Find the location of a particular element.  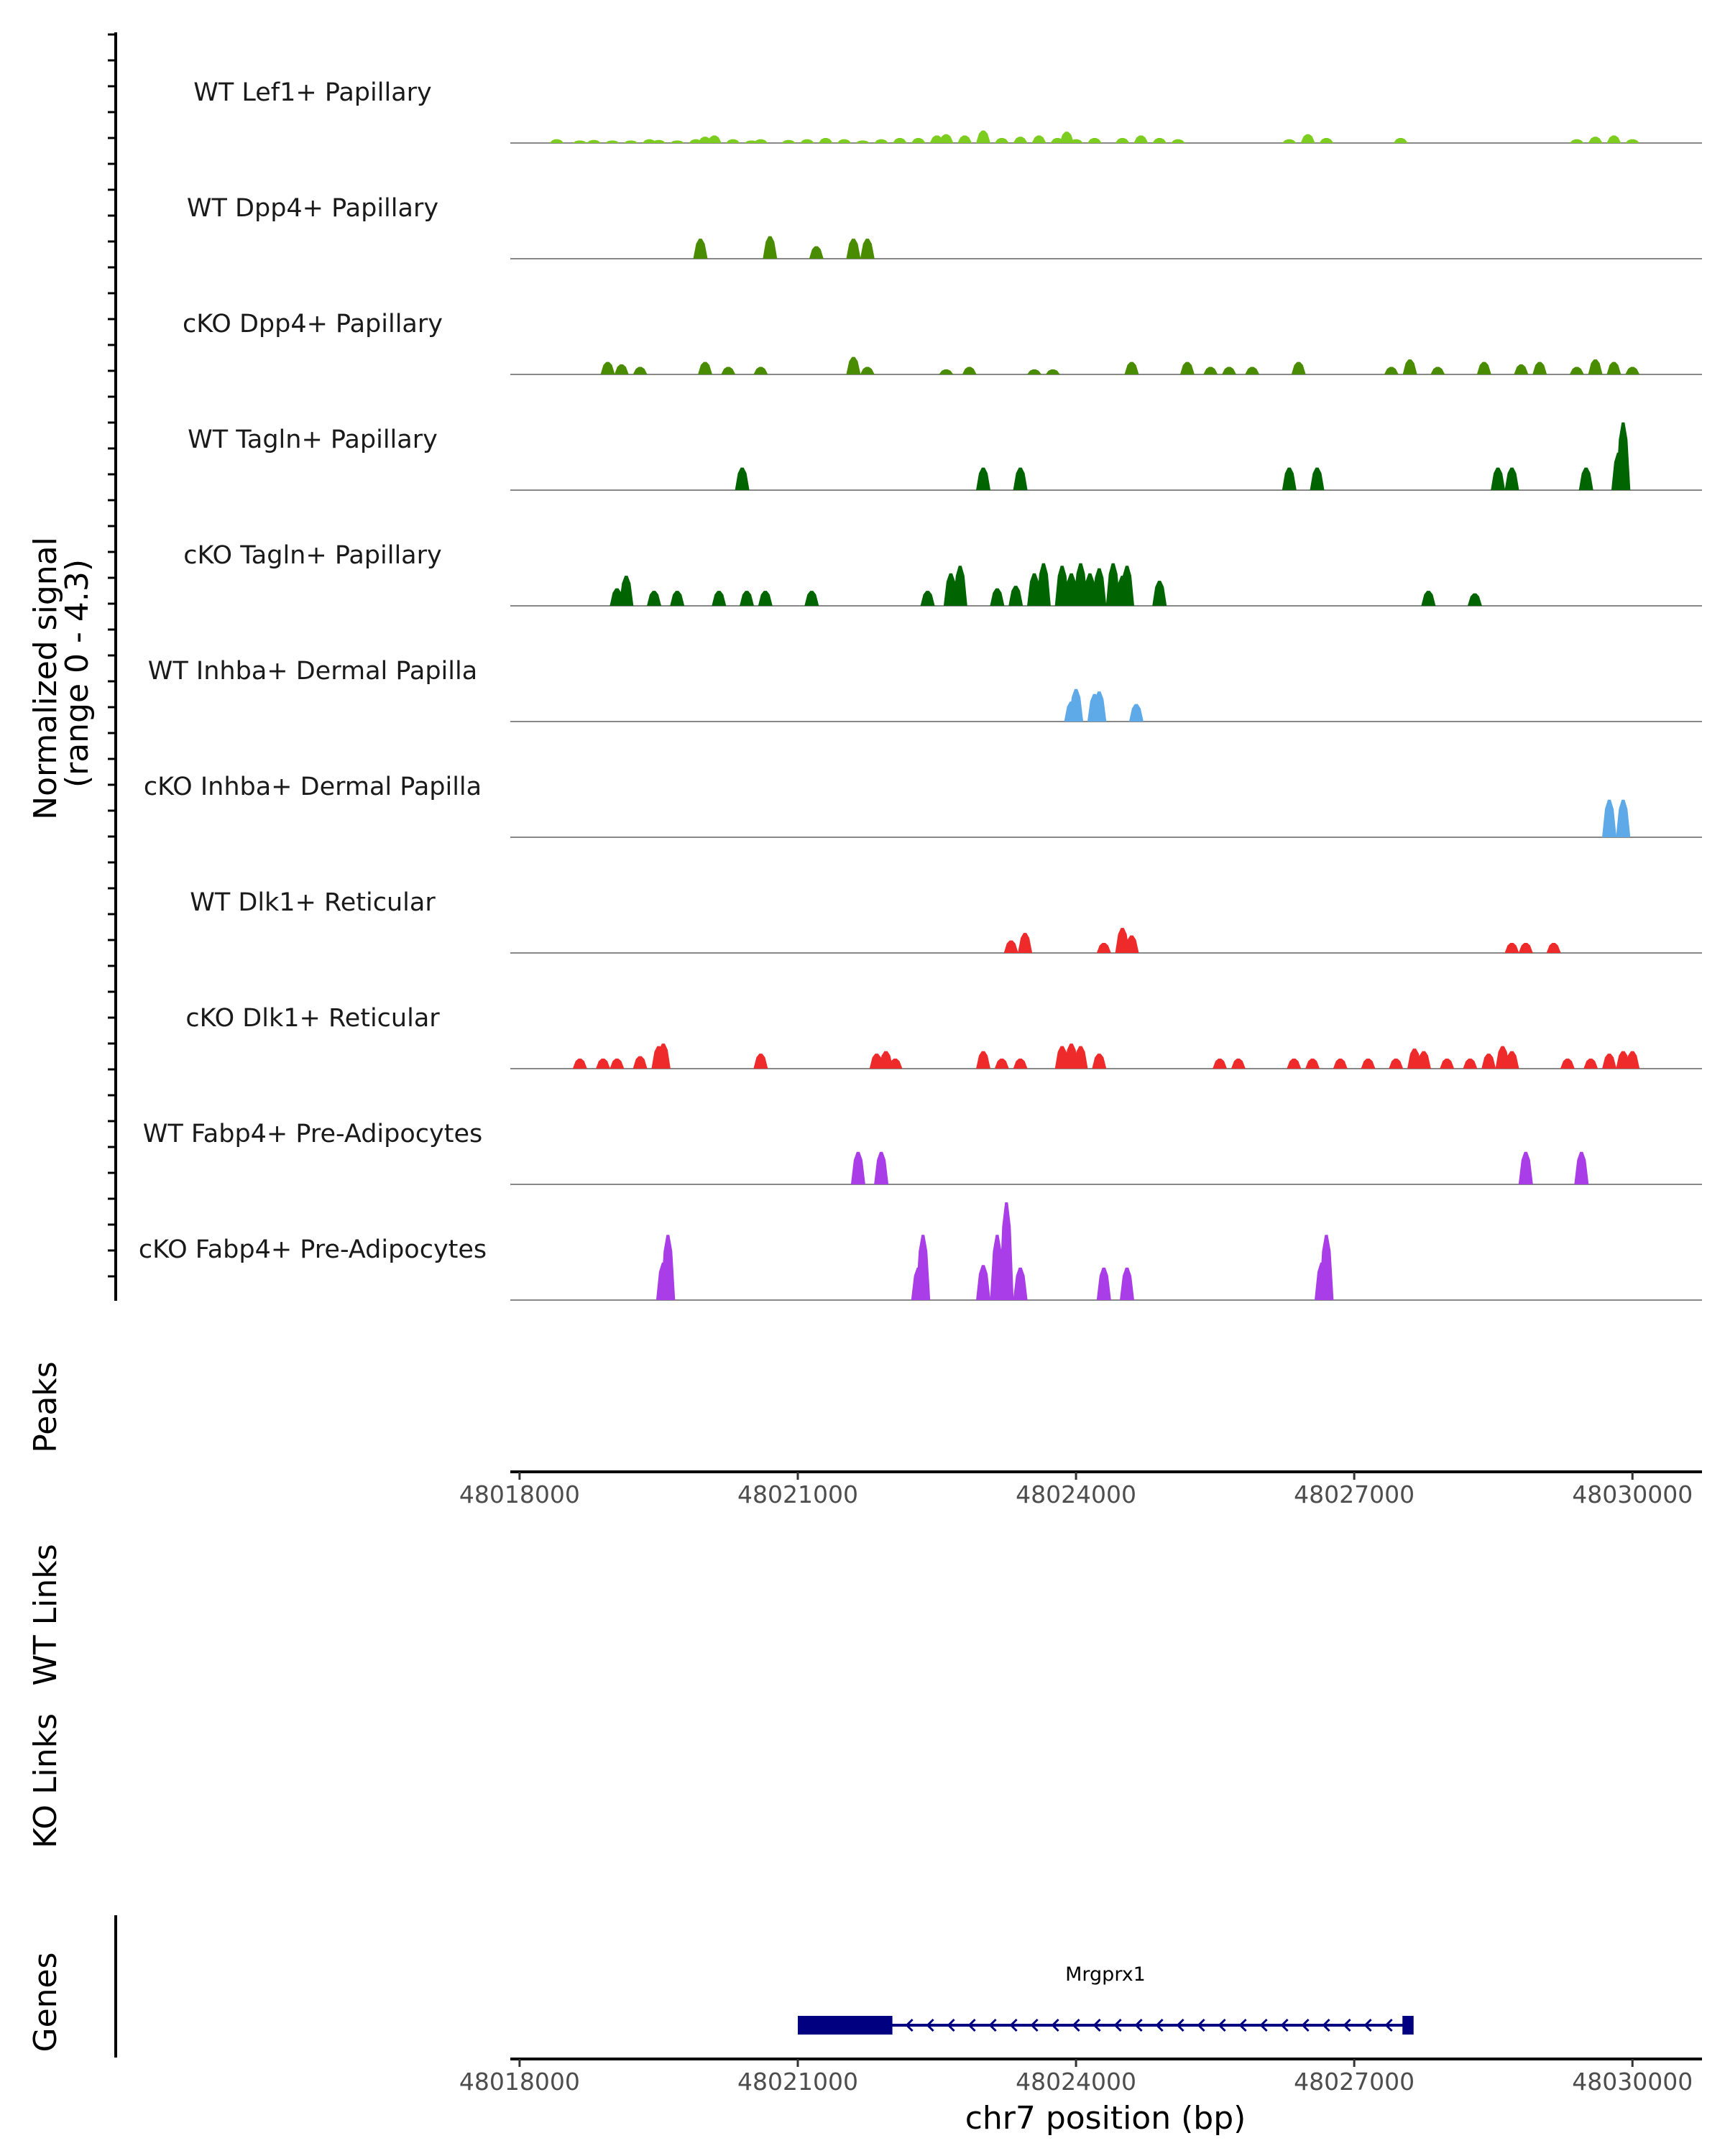

signal-axis-title-line1: Normalized signal is located at coordinates (45, 678).